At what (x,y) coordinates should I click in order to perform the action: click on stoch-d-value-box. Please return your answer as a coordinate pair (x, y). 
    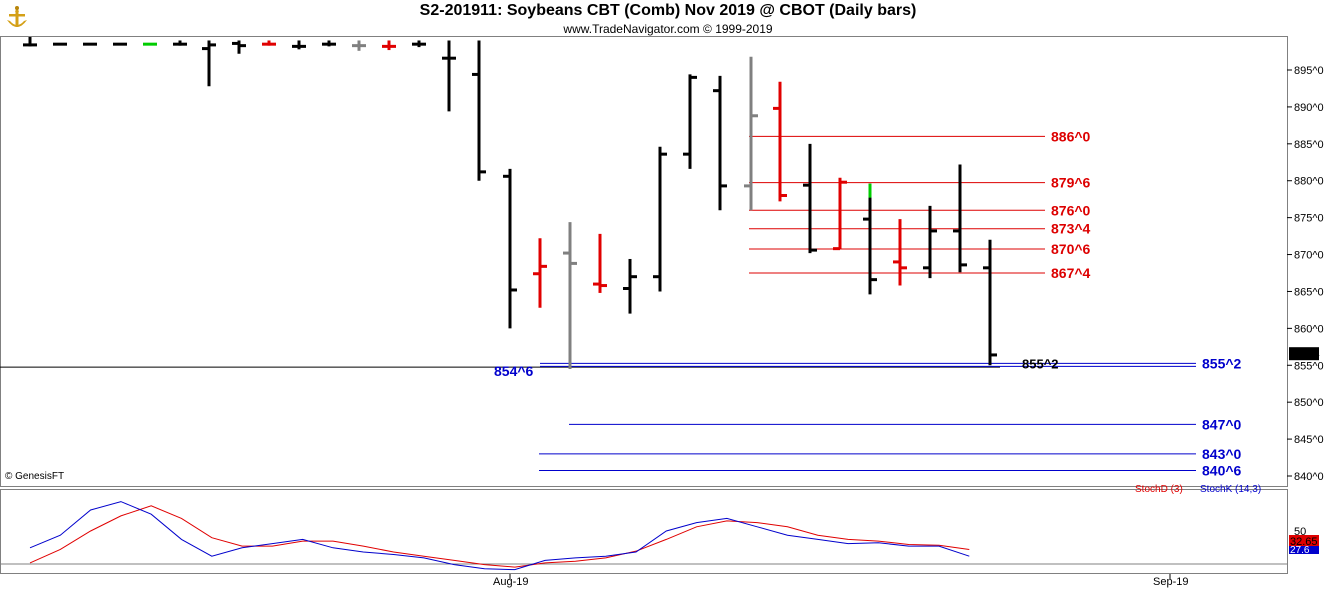
    Looking at the image, I should click on (1304, 541).